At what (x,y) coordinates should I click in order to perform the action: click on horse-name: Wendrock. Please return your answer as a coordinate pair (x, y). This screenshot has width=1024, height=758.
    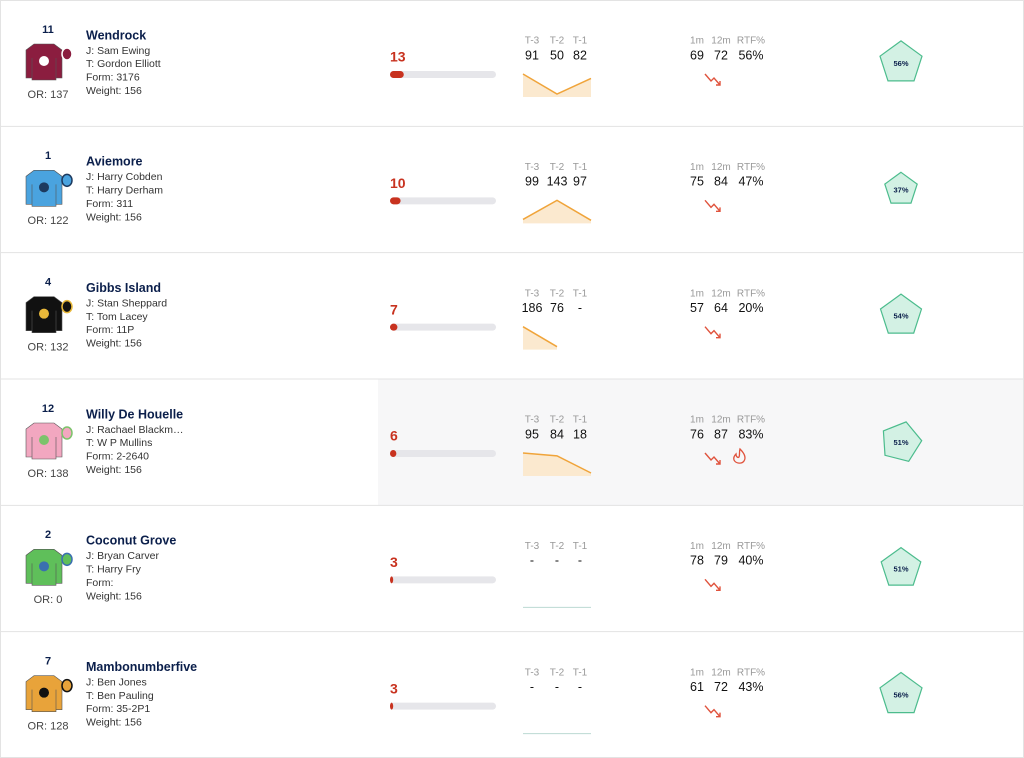
    Looking at the image, I should click on (116, 35).